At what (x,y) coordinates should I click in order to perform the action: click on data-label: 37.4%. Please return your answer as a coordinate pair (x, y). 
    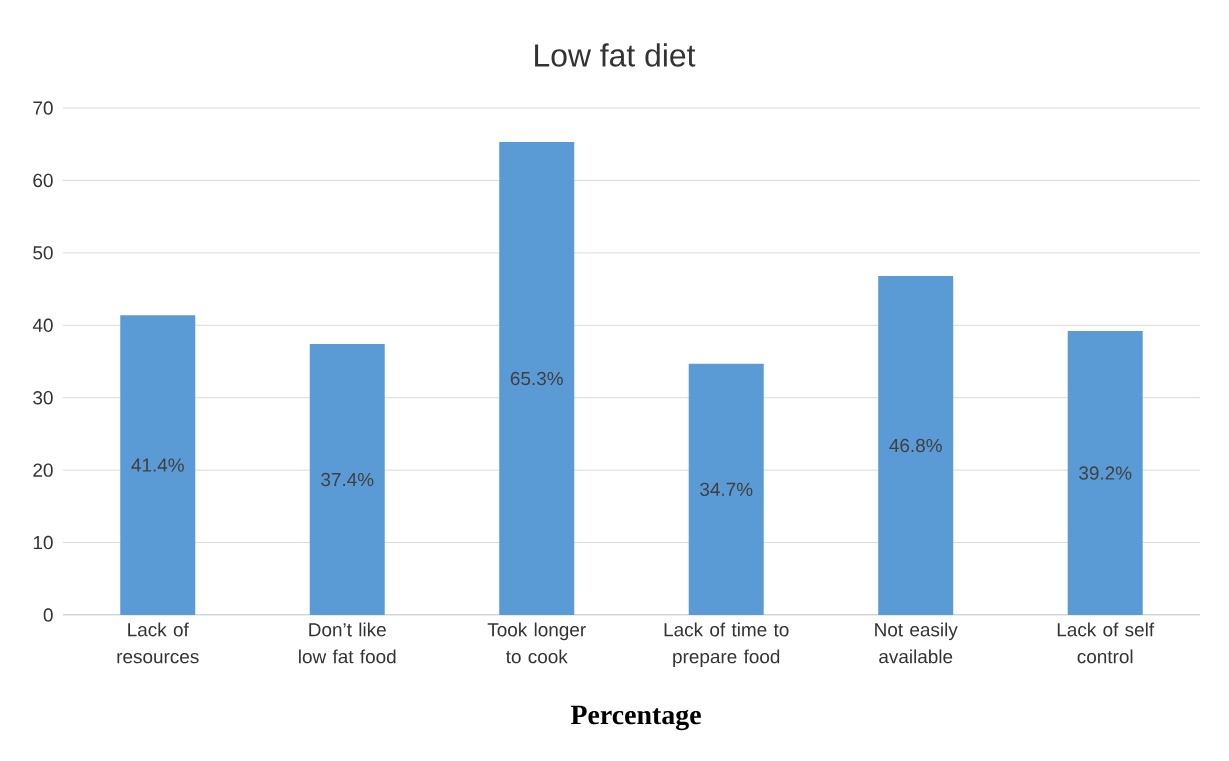
    Looking at the image, I should click on (347, 479).